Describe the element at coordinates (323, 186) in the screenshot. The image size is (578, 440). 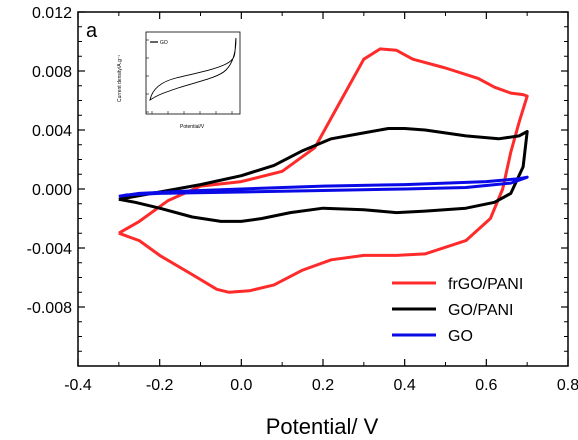
I see `series-line-go` at that location.